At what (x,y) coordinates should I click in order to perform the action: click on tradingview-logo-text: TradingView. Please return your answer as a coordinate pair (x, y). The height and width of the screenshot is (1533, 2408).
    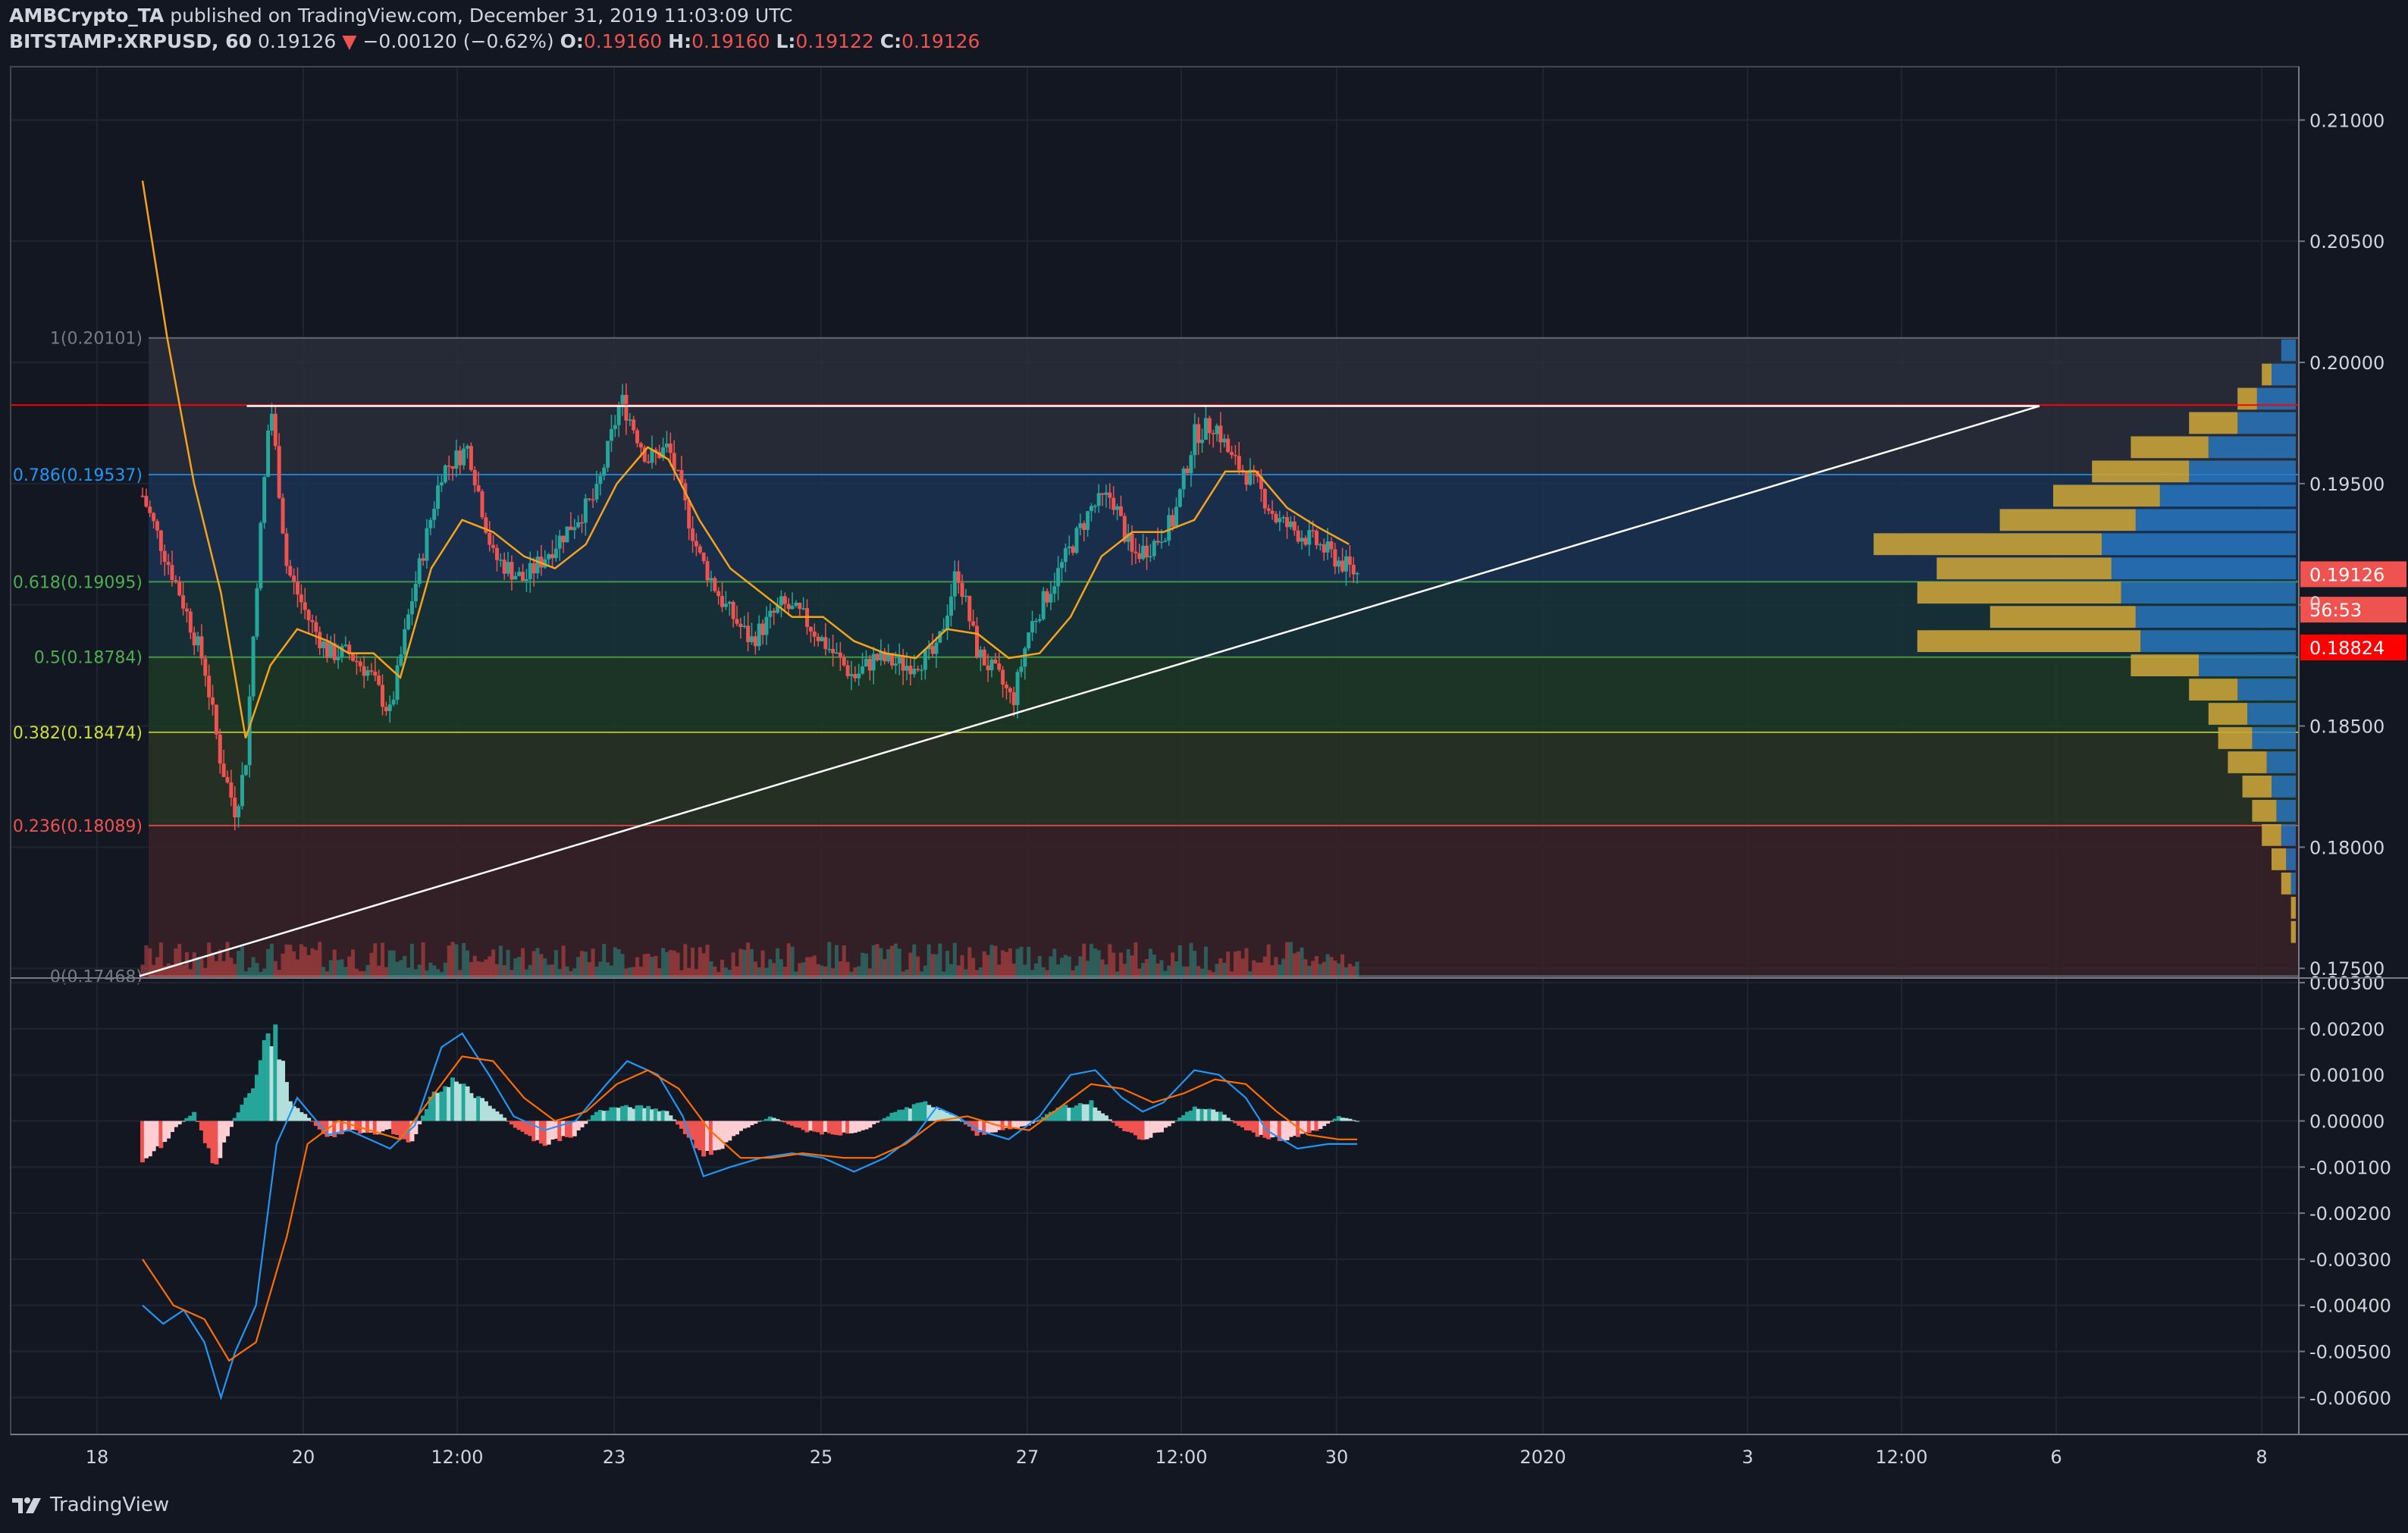
    Looking at the image, I should click on (110, 1505).